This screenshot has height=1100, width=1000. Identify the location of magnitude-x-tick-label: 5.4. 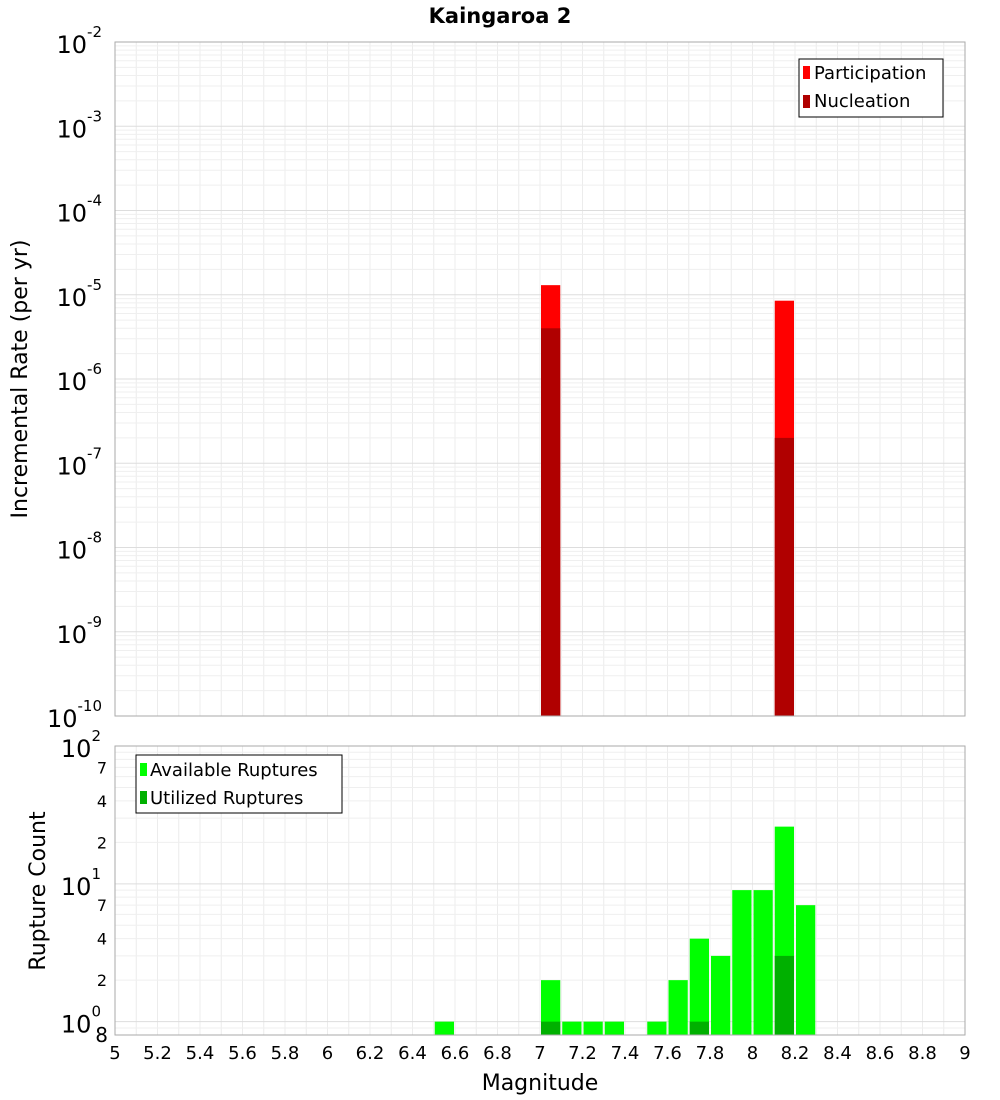
(200, 1053).